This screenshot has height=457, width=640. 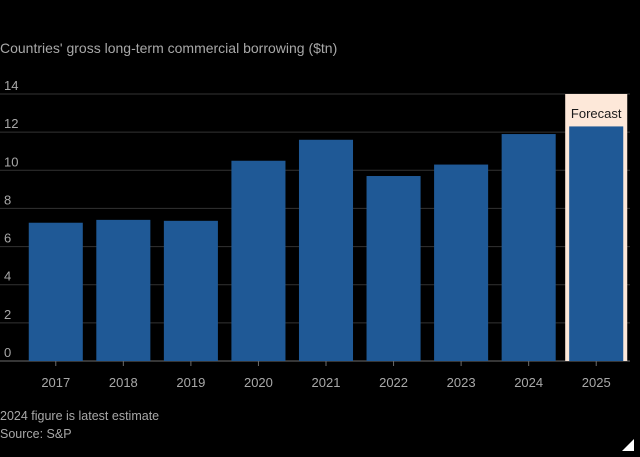 I want to click on x-tick-label: 2024, so click(x=528, y=382).